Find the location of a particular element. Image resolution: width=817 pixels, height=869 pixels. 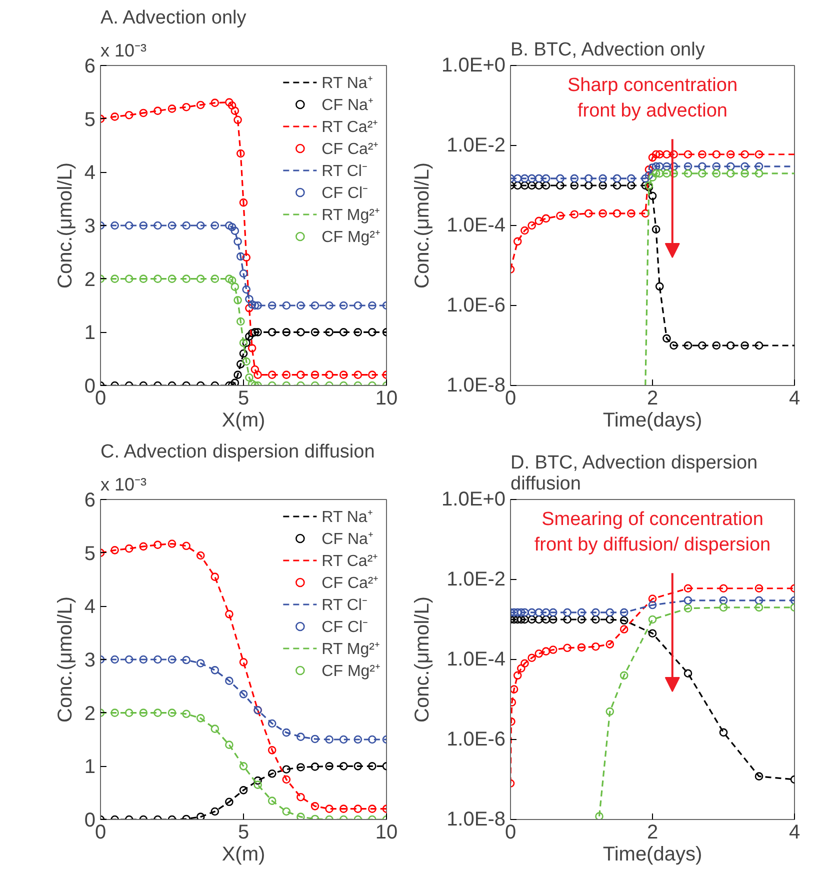

chart-title: A. Advection only is located at coordinates (173, 18).